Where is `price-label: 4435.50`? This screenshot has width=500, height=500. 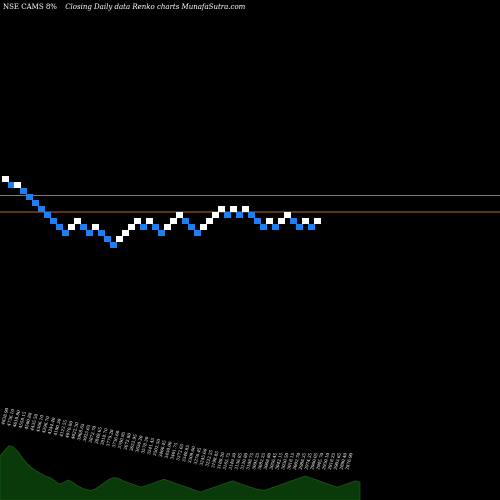
price-label: 4435.50 is located at coordinates (33, 422).